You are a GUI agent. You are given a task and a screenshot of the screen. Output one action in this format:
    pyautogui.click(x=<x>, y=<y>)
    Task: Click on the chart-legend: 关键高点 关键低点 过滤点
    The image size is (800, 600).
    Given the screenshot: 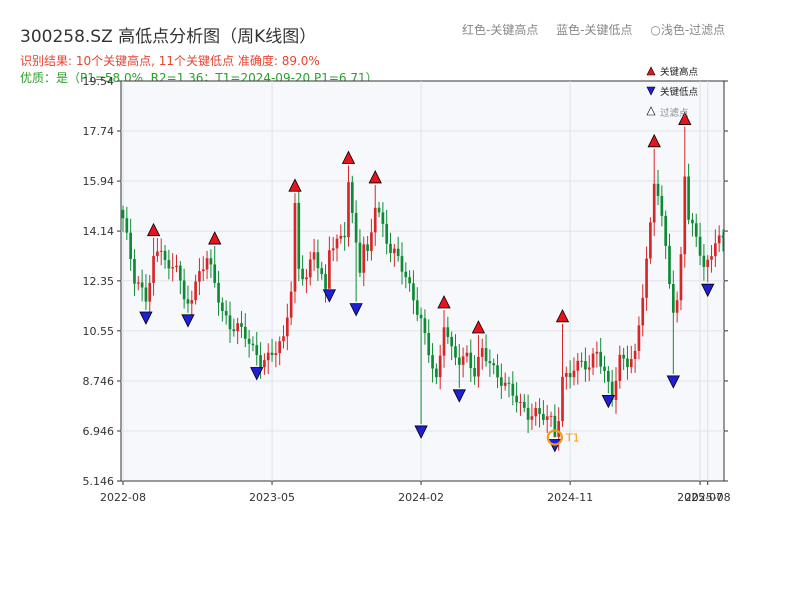 What is the action you would take?
    pyautogui.click(x=672, y=92)
    